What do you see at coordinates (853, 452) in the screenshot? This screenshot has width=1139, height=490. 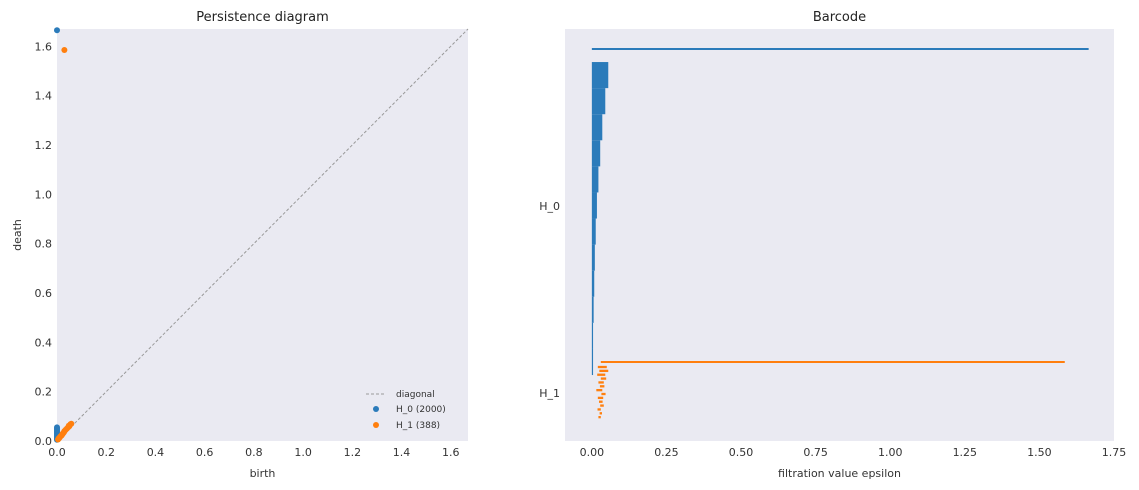 I see `x-tick-labels: 0.00 0.25 0.50 0.75 1.00 1.25 1.50 1.75` at bounding box center [853, 452].